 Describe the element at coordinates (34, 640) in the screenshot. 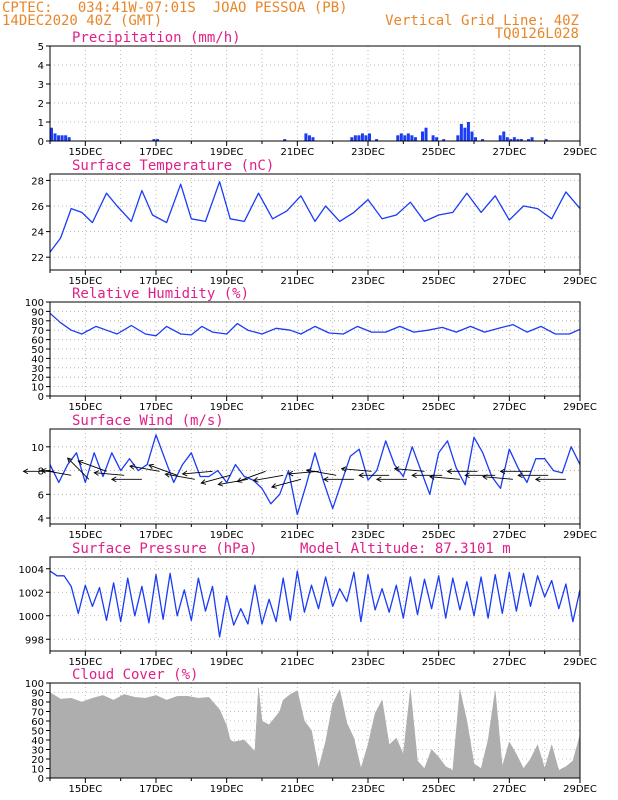

I see `y-tick-label: 998` at that location.